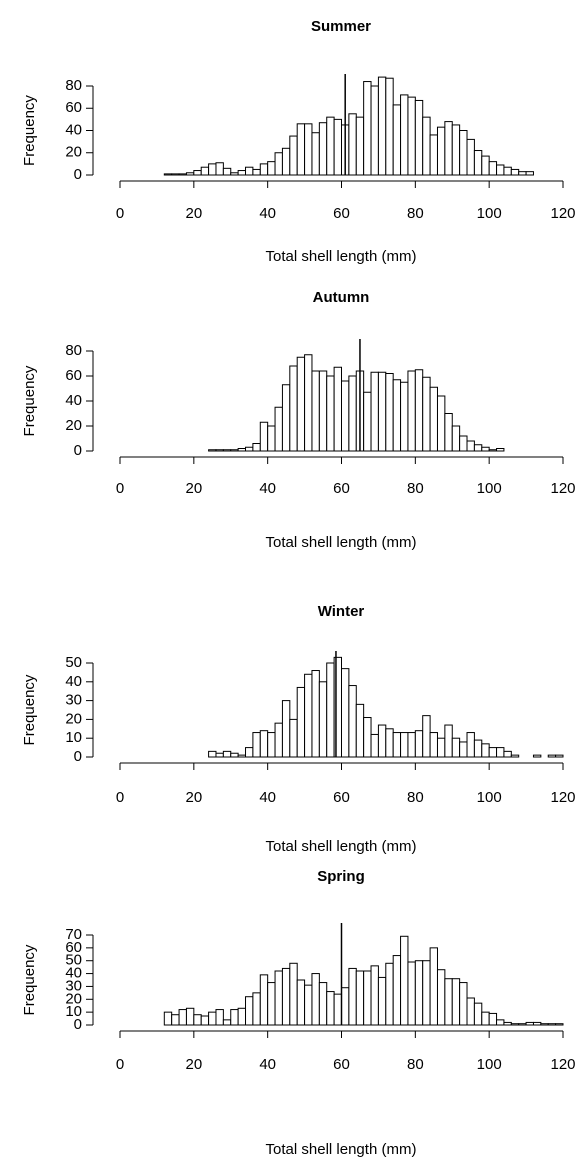  I want to click on y-tick-label: 80, so click(73, 350).